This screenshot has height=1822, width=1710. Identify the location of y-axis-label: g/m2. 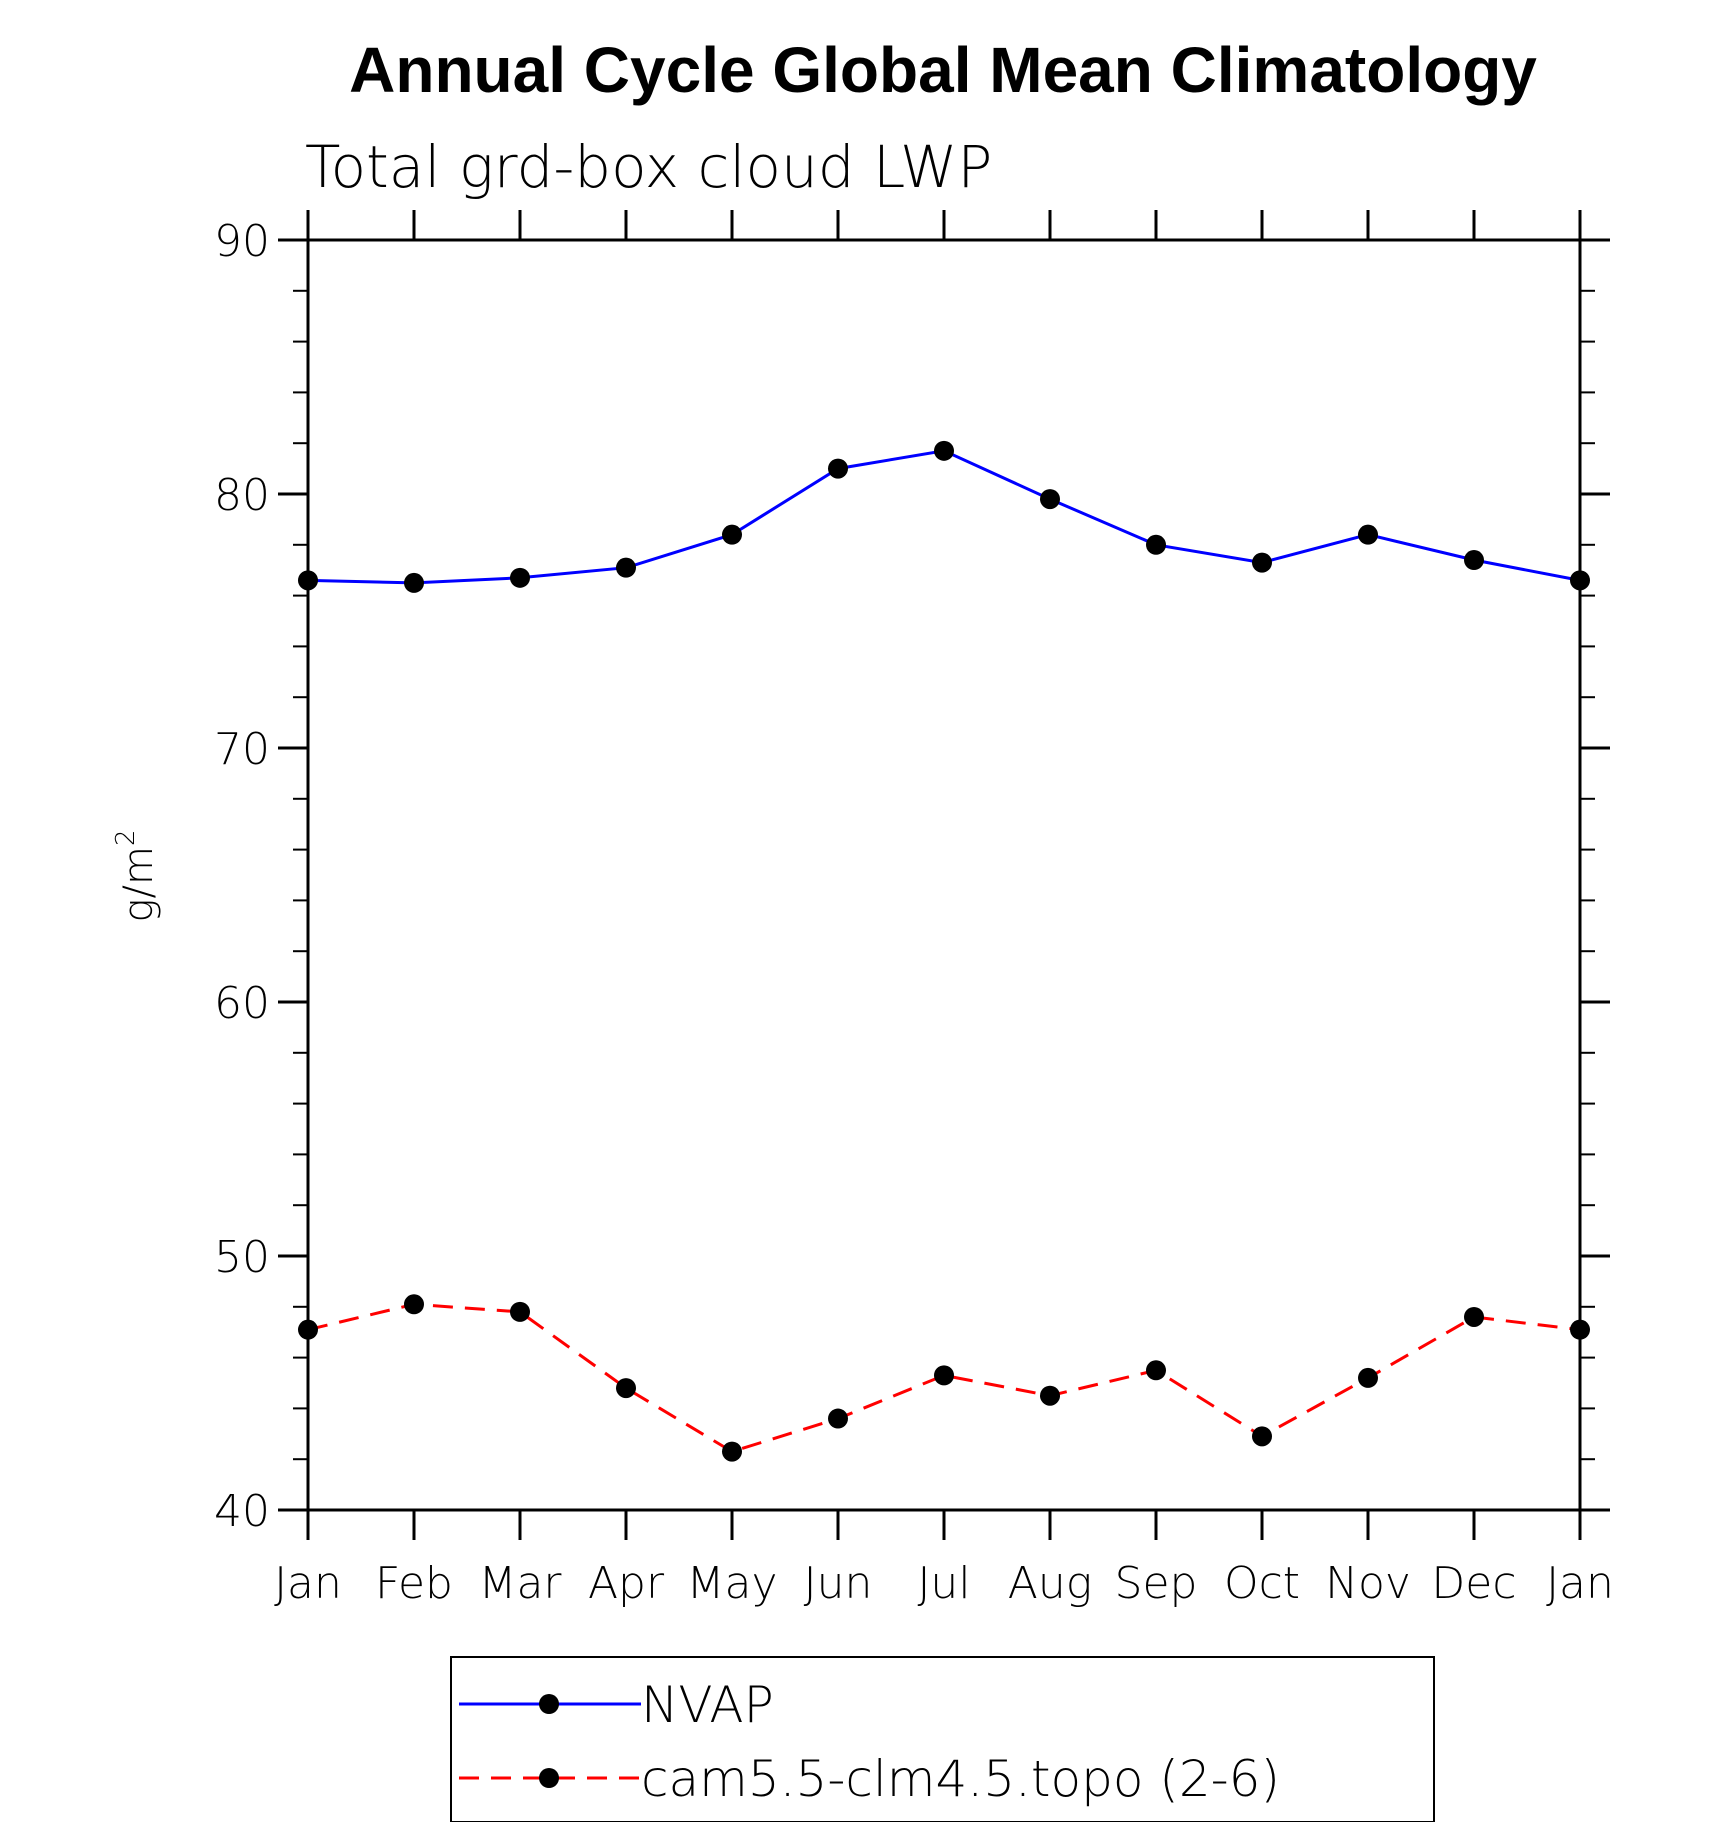
(136, 876).